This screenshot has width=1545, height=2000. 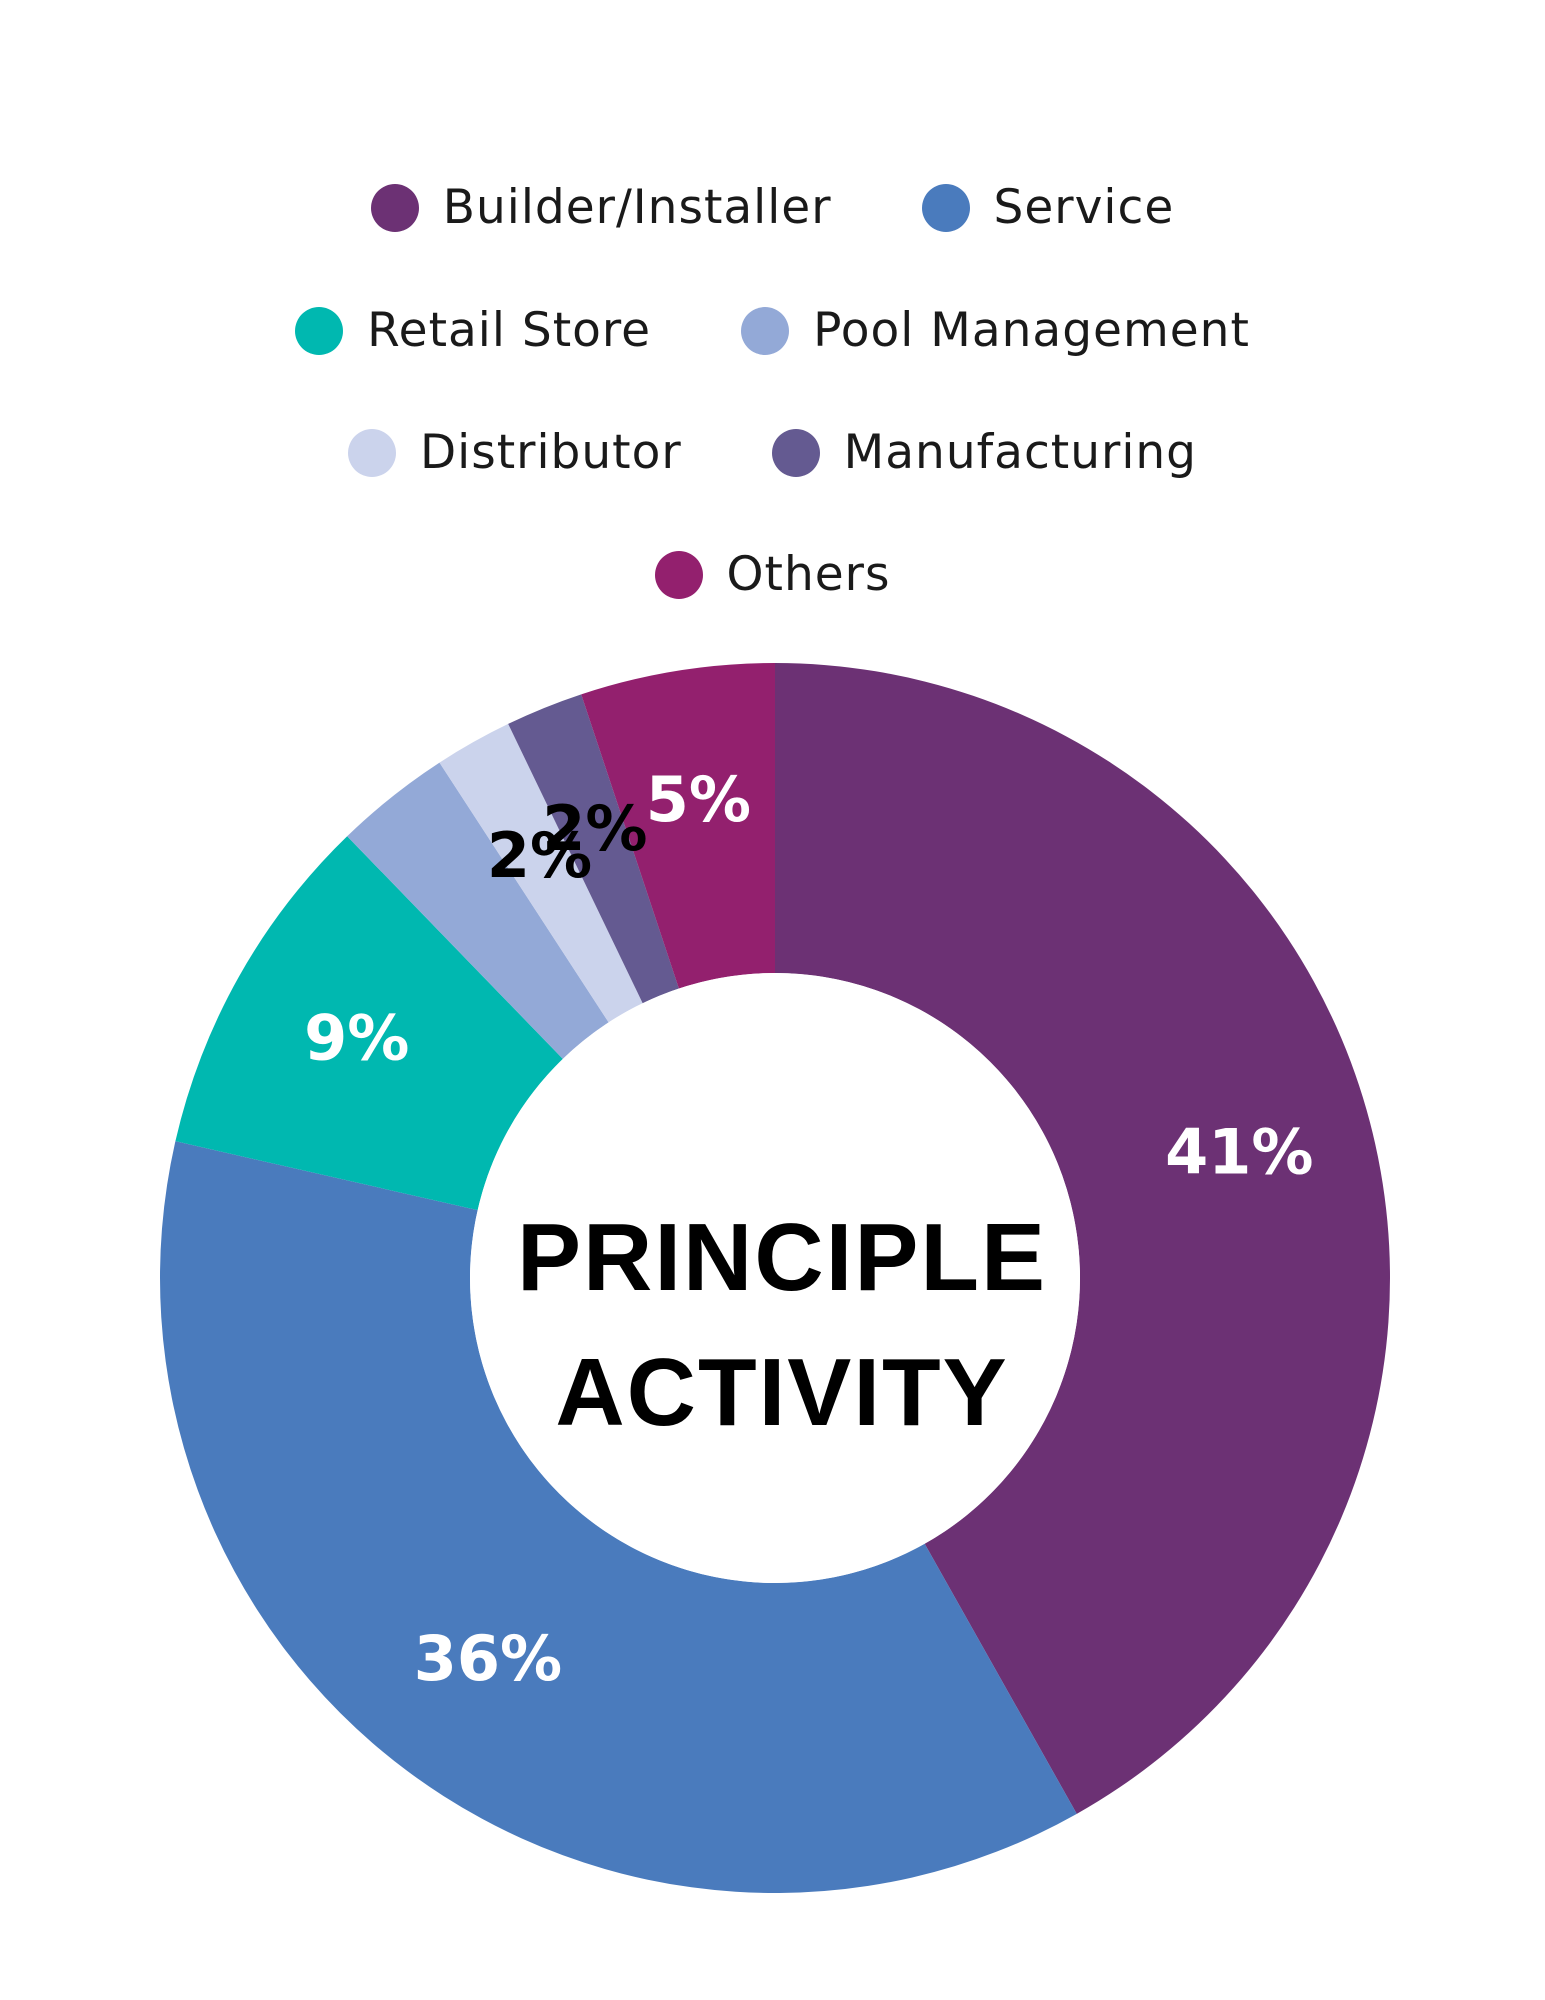 What do you see at coordinates (1020, 452) in the screenshot?
I see `legend-label: Manufacturing` at bounding box center [1020, 452].